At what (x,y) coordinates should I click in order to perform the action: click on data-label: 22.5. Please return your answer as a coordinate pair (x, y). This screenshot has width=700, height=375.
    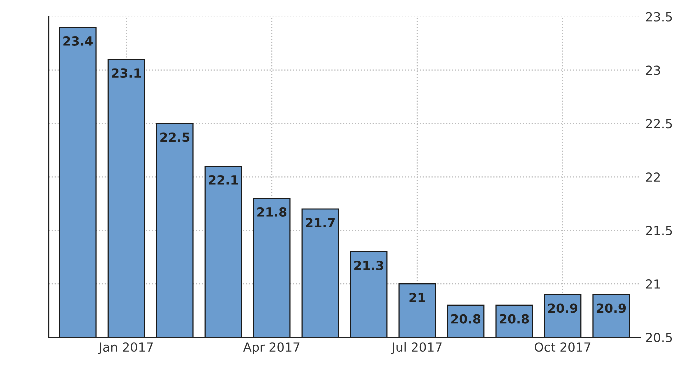
    Looking at the image, I should click on (175, 137).